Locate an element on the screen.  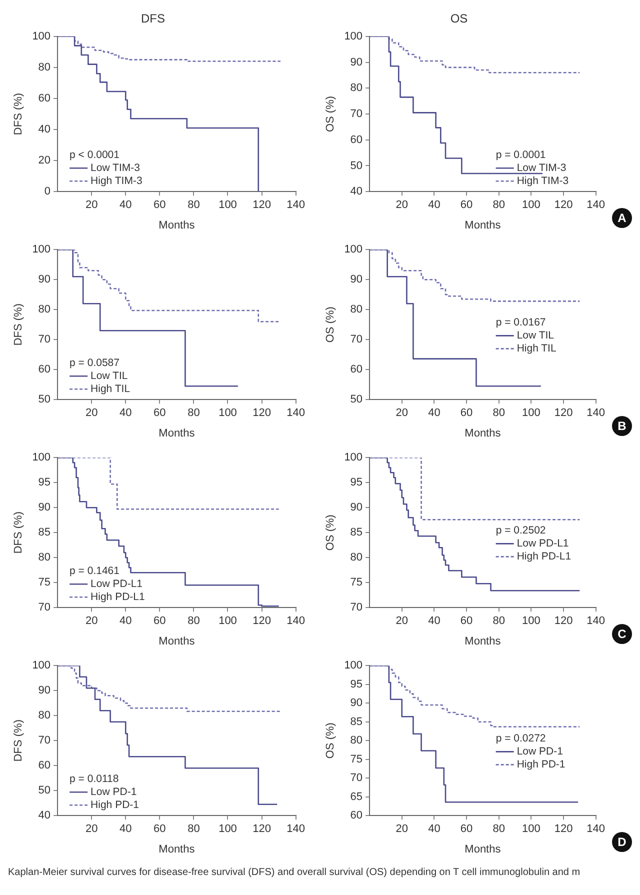
y-tick-label: 95 is located at coordinates (356, 684).